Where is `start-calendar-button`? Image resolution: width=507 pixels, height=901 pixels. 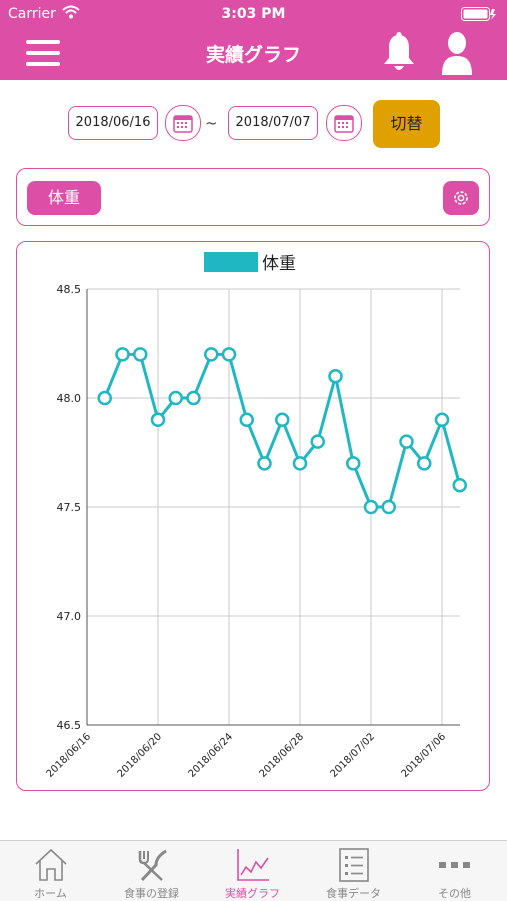
start-calendar-button is located at coordinates (183, 123).